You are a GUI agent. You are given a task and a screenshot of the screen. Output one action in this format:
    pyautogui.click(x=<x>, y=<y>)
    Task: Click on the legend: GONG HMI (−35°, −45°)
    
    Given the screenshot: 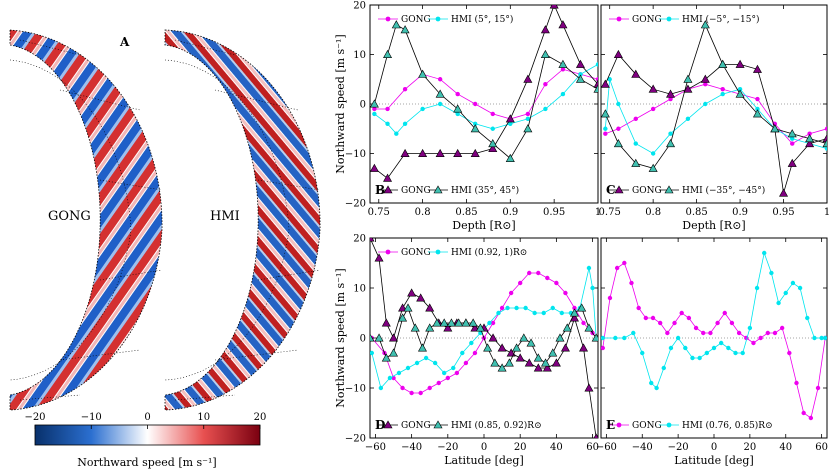 What is the action you would take?
    pyautogui.click(x=687, y=190)
    